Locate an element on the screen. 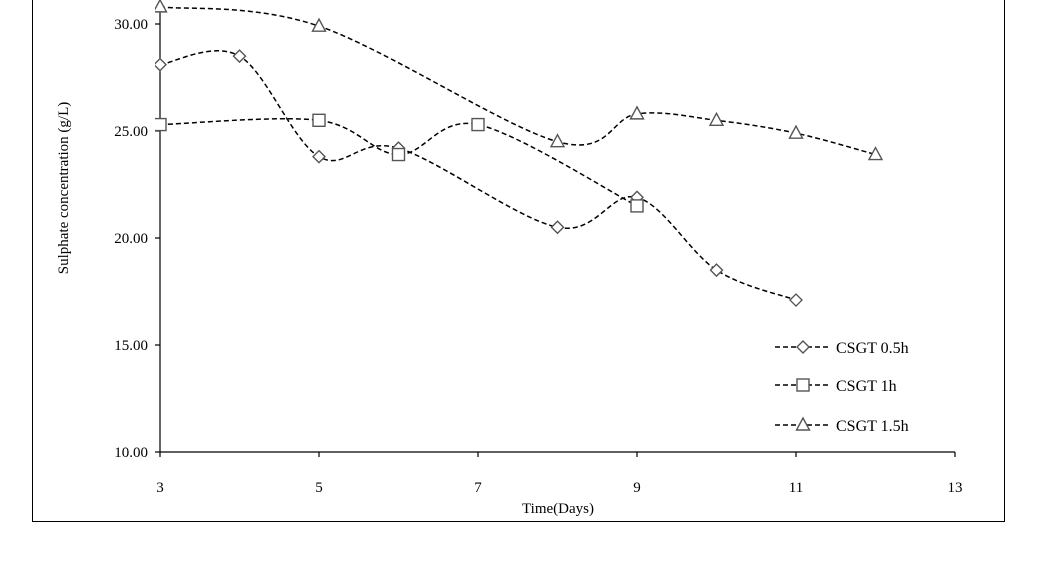 This screenshot has width=1038, height=576. series-line is located at coordinates (398, 162).